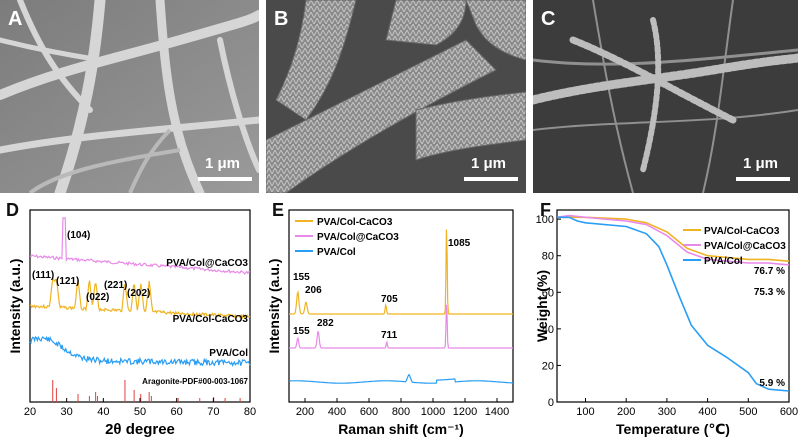 The width and height of the screenshot is (798, 446). What do you see at coordinates (274, 306) in the screenshot?
I see `chart-e-ylabel: Intensity (a.u.)` at bounding box center [274, 306].